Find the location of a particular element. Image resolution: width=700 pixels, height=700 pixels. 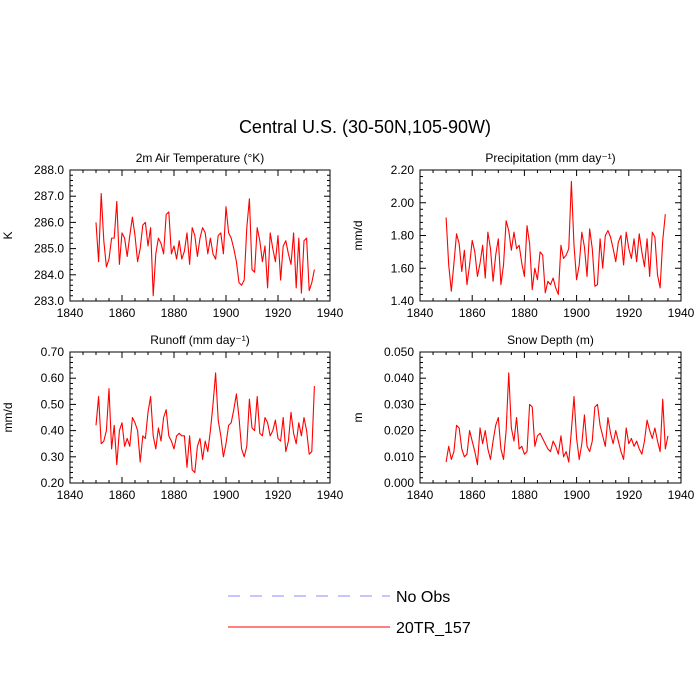

y-axis-label: m is located at coordinates (358, 418).